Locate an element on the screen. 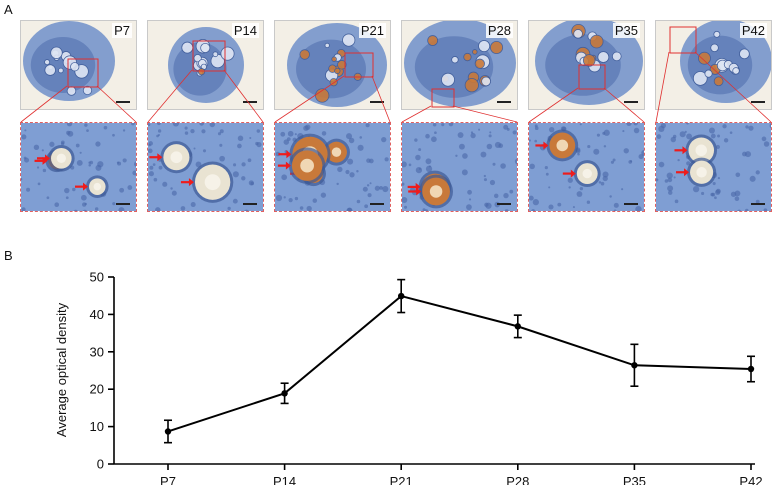 This screenshot has height=485, width=772. micrograph-column: P14 is located at coordinates (205, 116).